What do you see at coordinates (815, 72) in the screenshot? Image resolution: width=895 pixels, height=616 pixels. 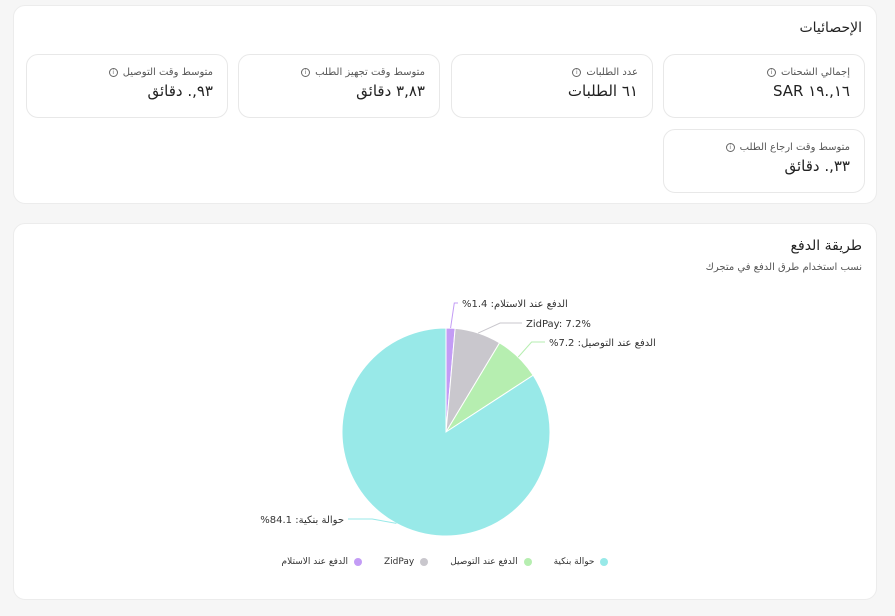 I see `stat-label: إجمالي الشحنات` at bounding box center [815, 72].